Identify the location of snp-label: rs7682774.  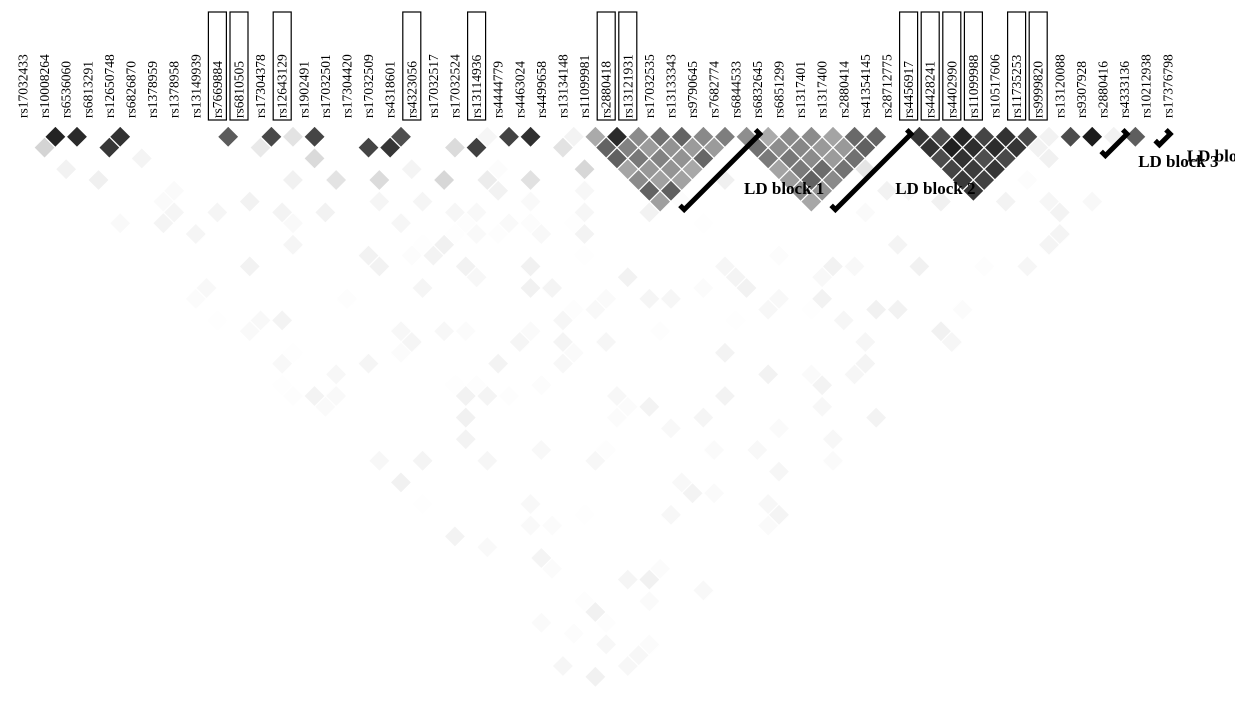
(714, 89).